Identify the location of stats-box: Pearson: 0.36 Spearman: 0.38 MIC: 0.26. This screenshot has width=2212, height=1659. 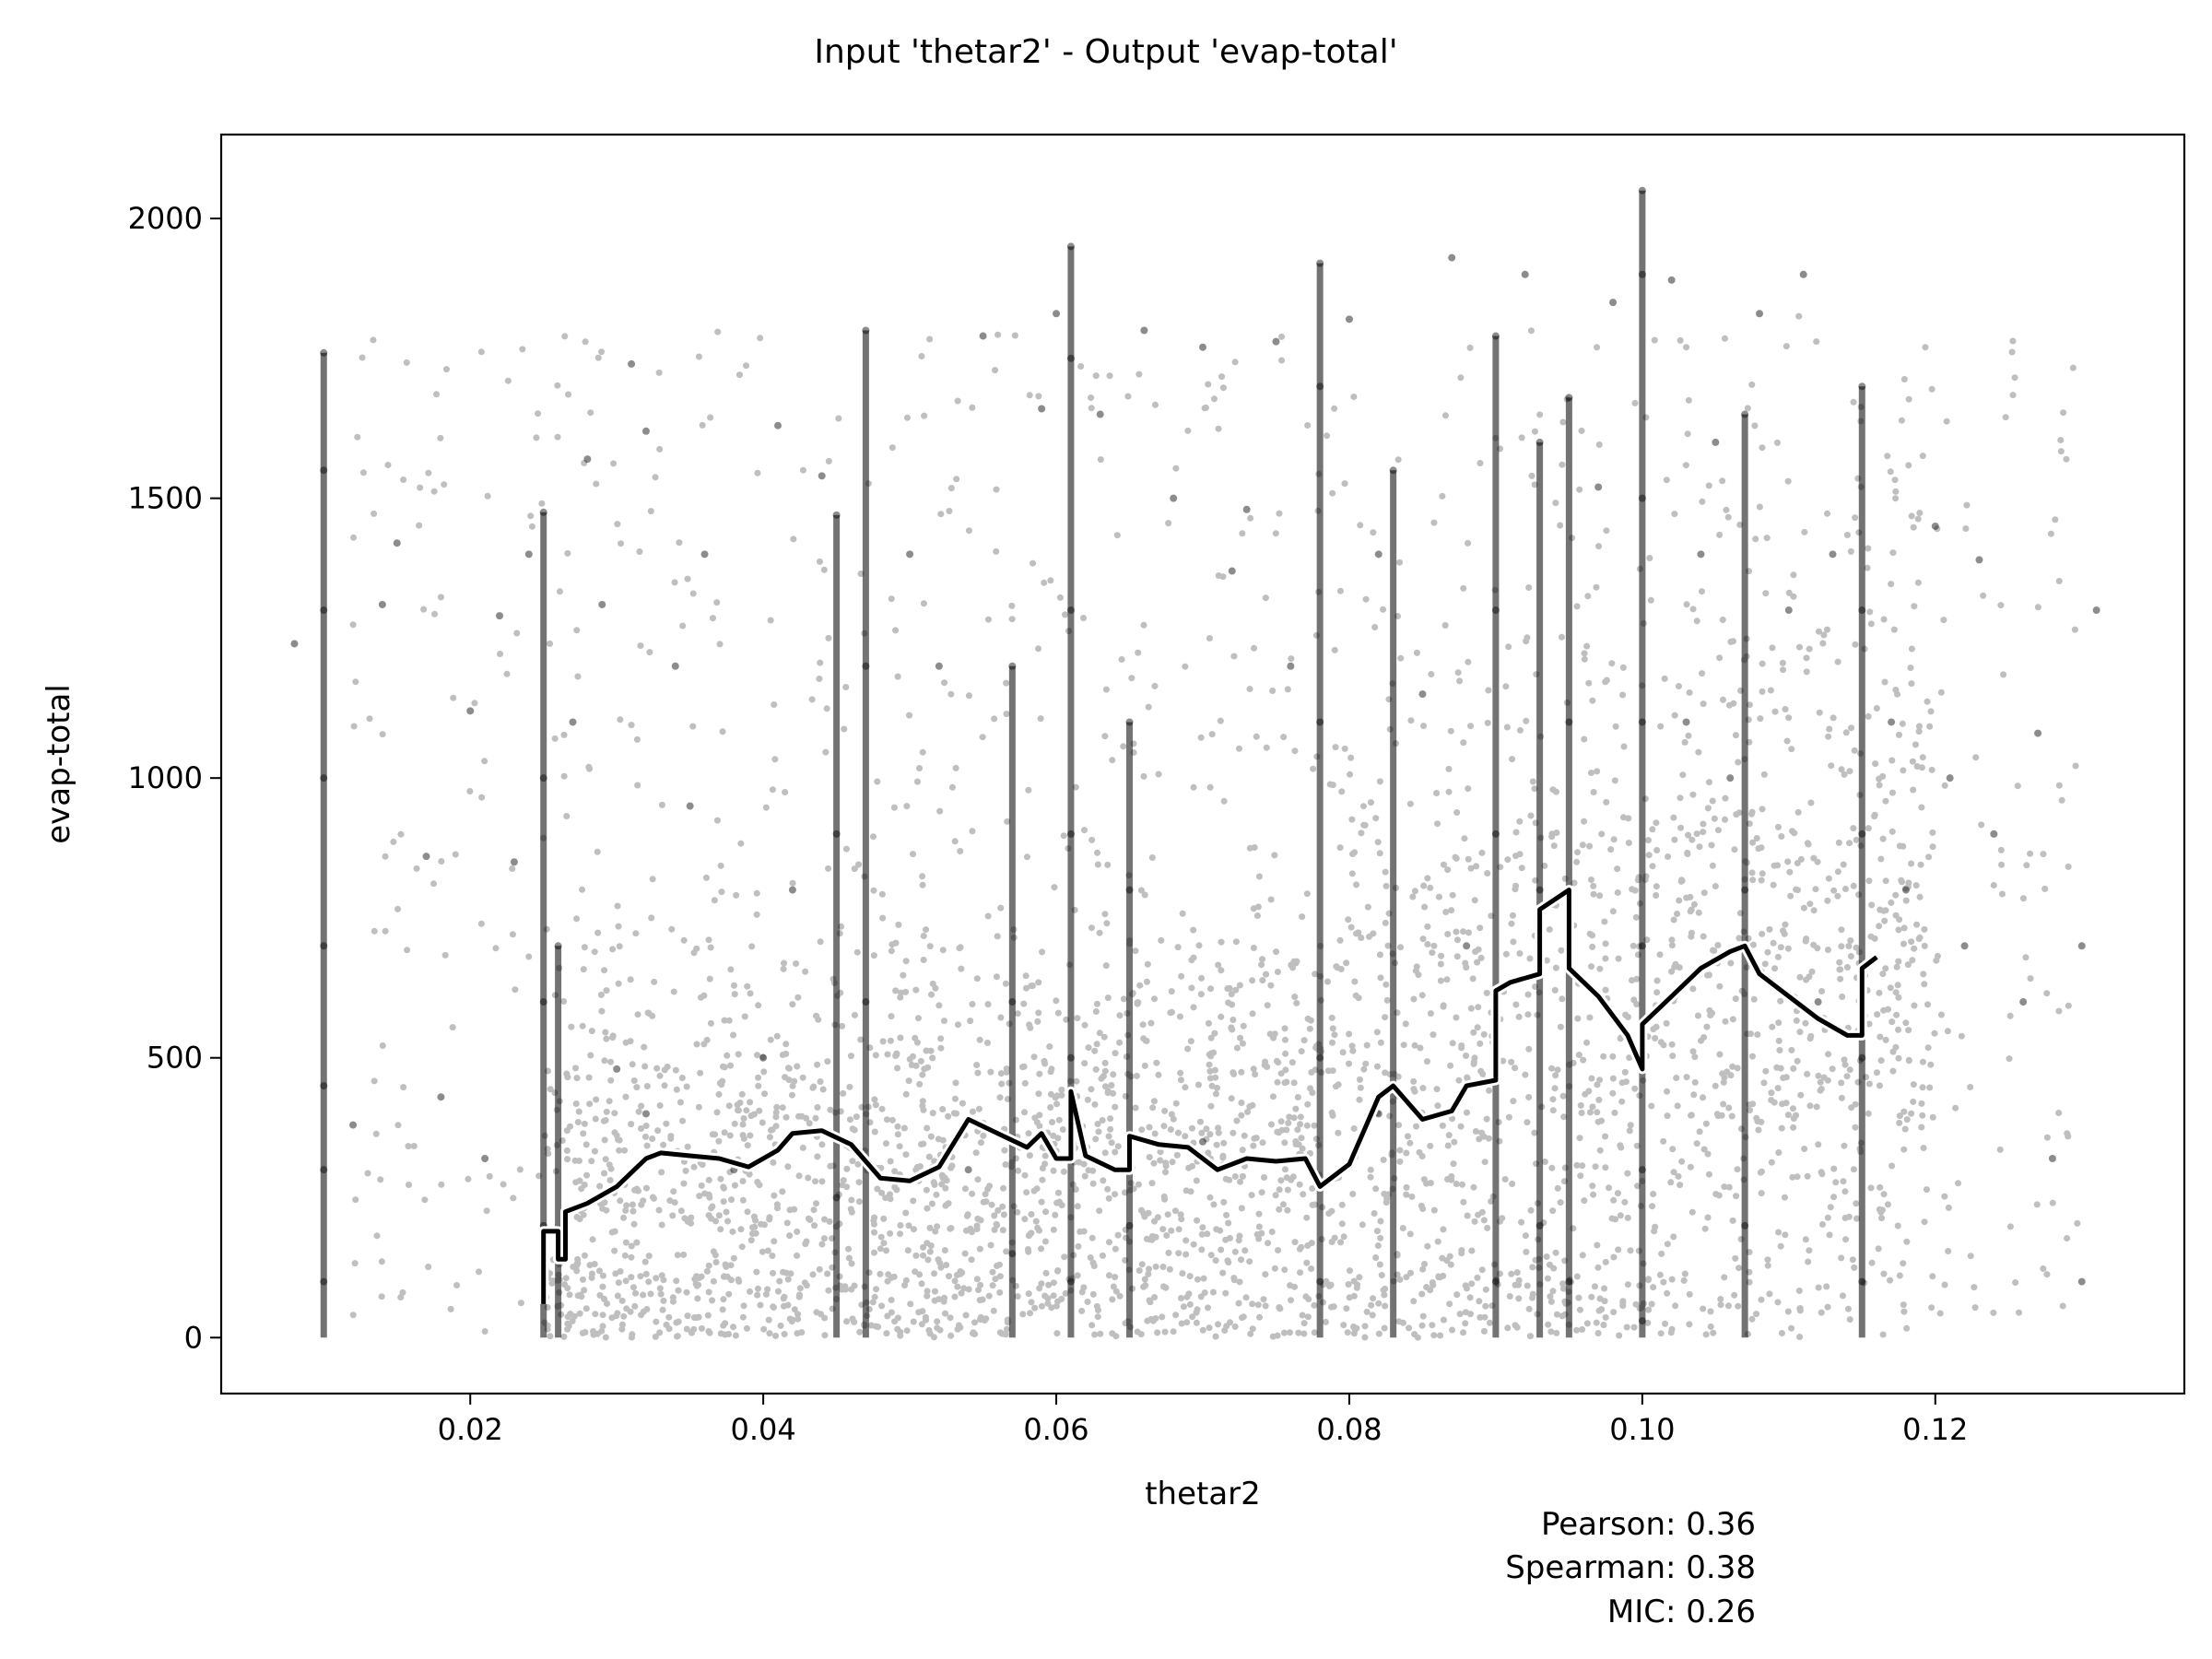
(1630, 1568).